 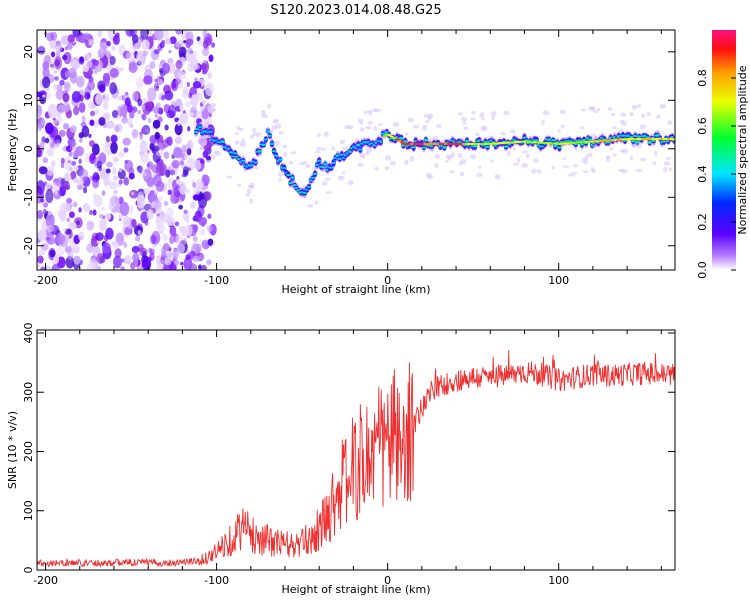 What do you see at coordinates (28, 510) in the screenshot?
I see `snr-ytick-label: 100` at bounding box center [28, 510].